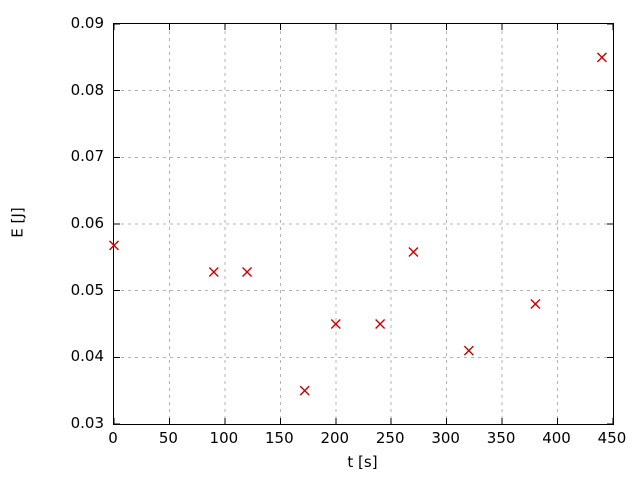 Image resolution: width=640 pixels, height=480 pixels. I want to click on y-axis-tick-label: 0.03, so click(87, 423).